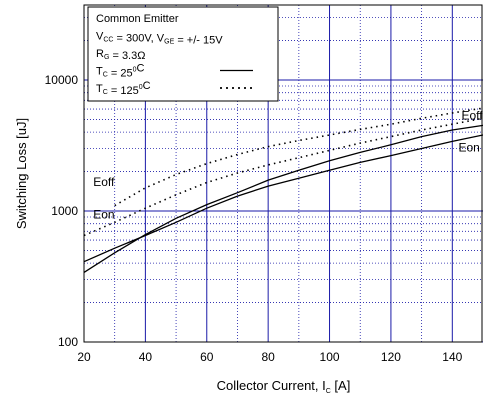 Image resolution: width=483 pixels, height=402 pixels. Describe the element at coordinates (391, 357) in the screenshot. I see `x-tick-label: 120` at that location.